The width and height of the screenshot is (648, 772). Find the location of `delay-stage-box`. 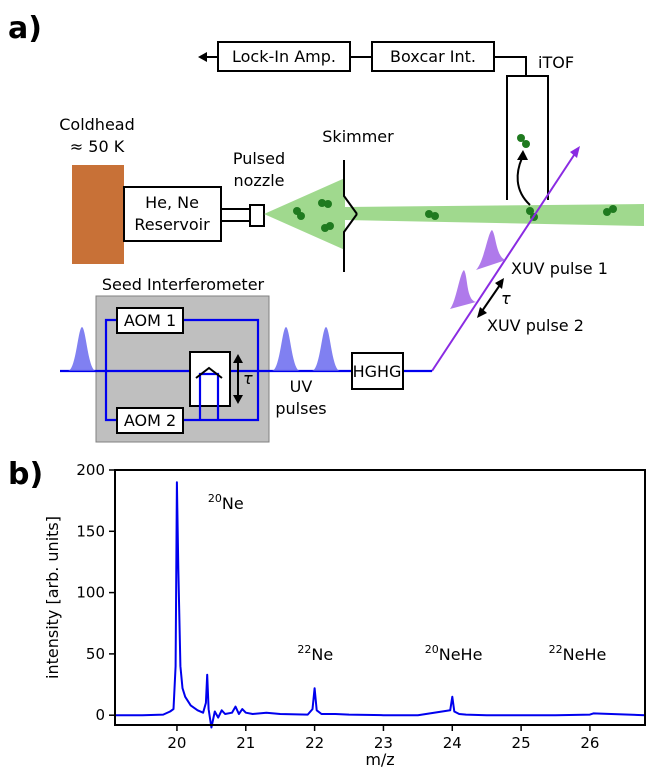

delay-stage-box is located at coordinates (210, 379).